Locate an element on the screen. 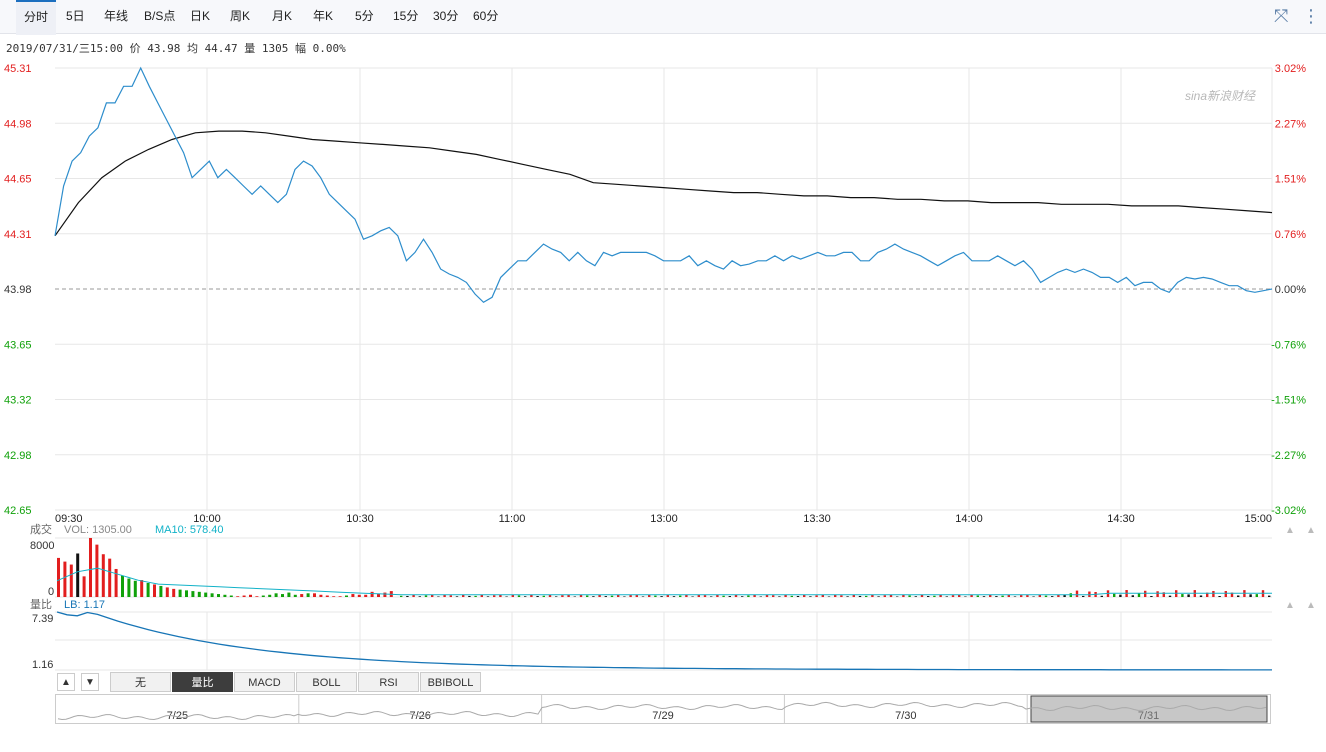  tab-1: 5日 is located at coordinates (75, 16).